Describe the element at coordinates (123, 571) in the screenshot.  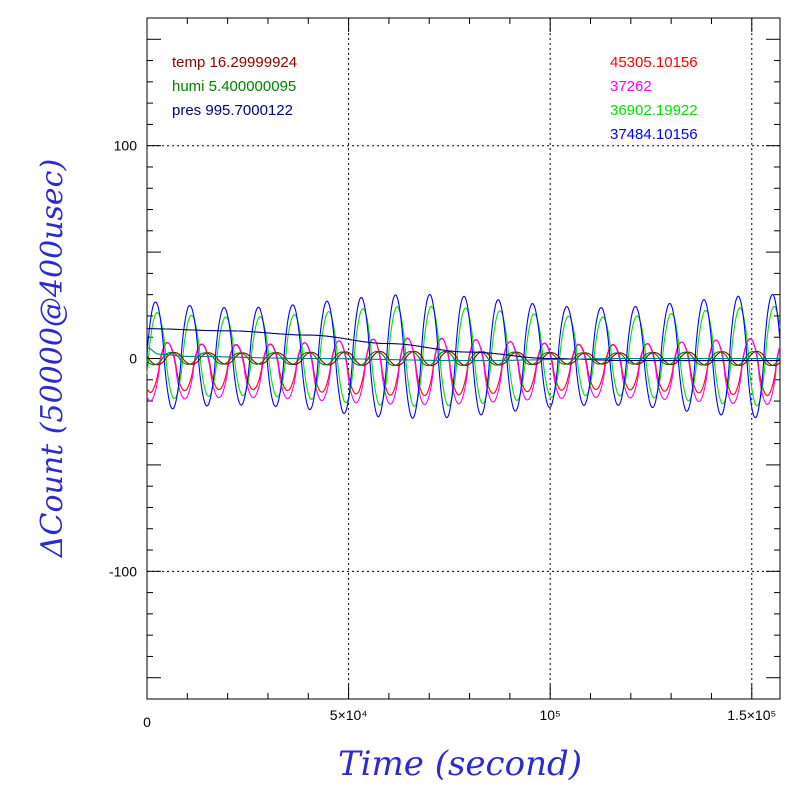
I see `y-tick-label: -100` at that location.